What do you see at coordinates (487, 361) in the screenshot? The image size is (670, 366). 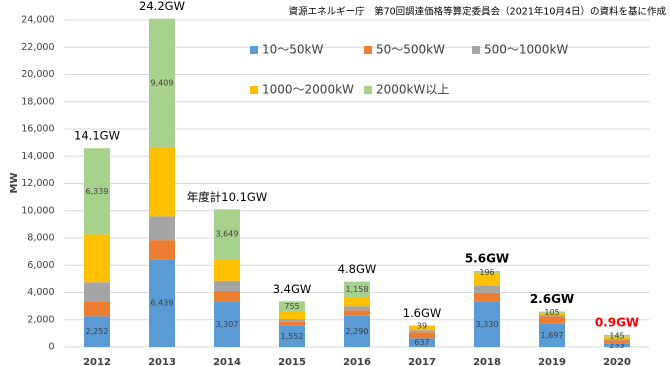 I see `x-tick-label: 2018` at bounding box center [487, 361].